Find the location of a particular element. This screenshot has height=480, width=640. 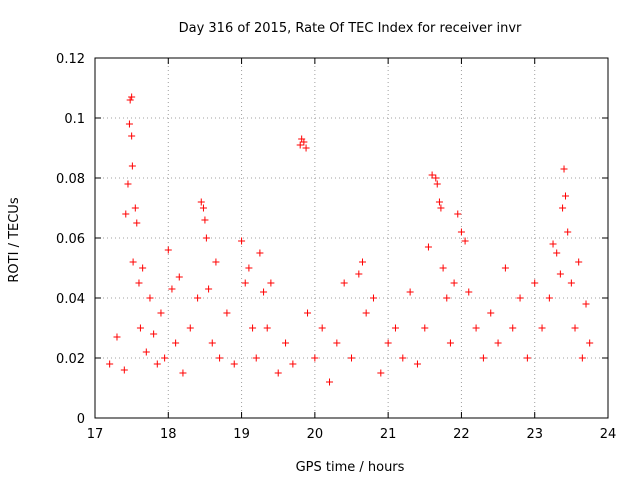

x-tick-label: 18 is located at coordinates (168, 434).